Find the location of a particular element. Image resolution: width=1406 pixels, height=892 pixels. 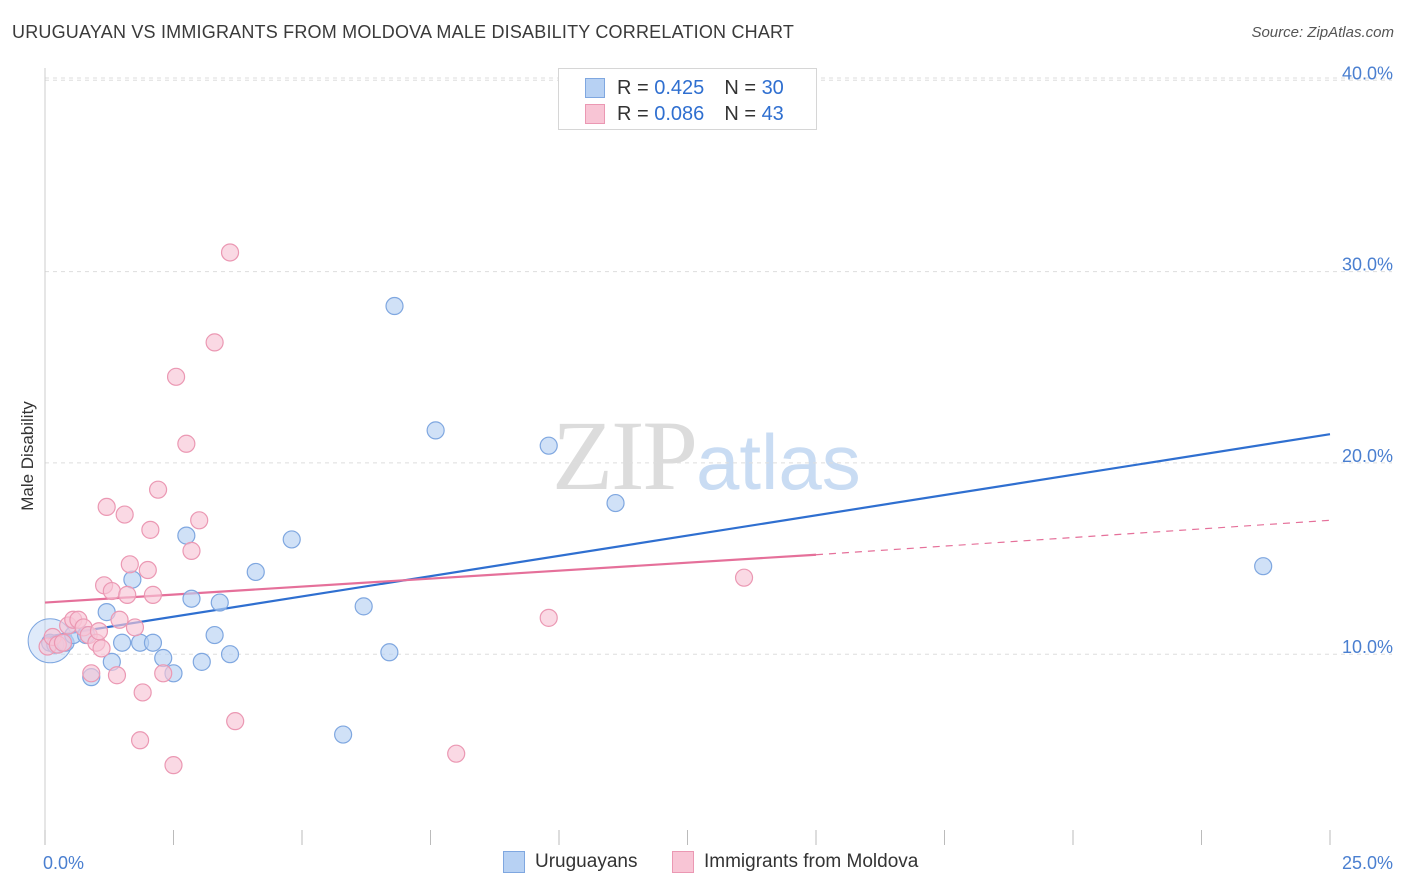

watermark: ZIPatlas is located at coordinates (706, 455).